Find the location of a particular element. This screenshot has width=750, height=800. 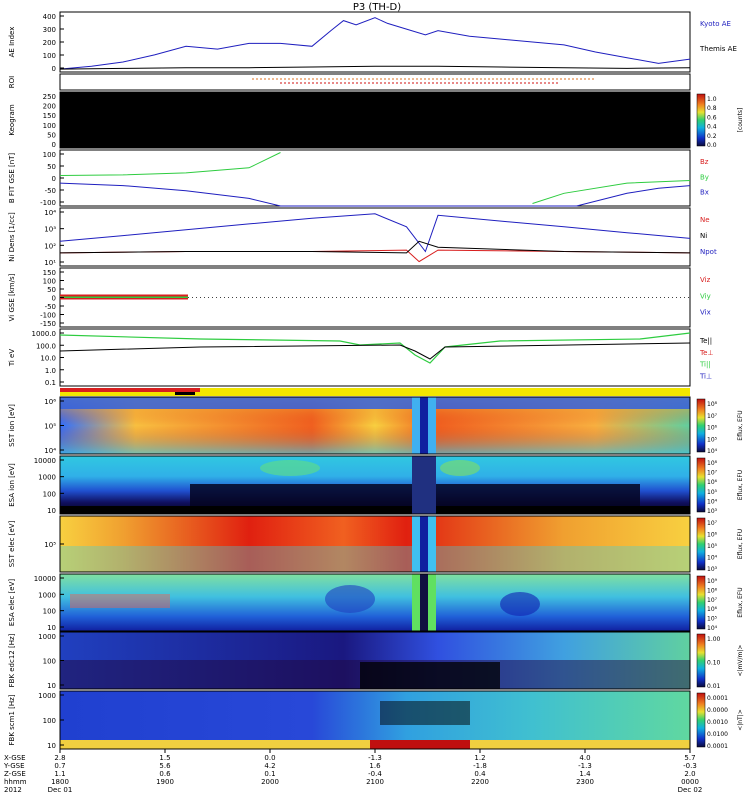

ae-ytick: 100 is located at coordinates (49, 56).